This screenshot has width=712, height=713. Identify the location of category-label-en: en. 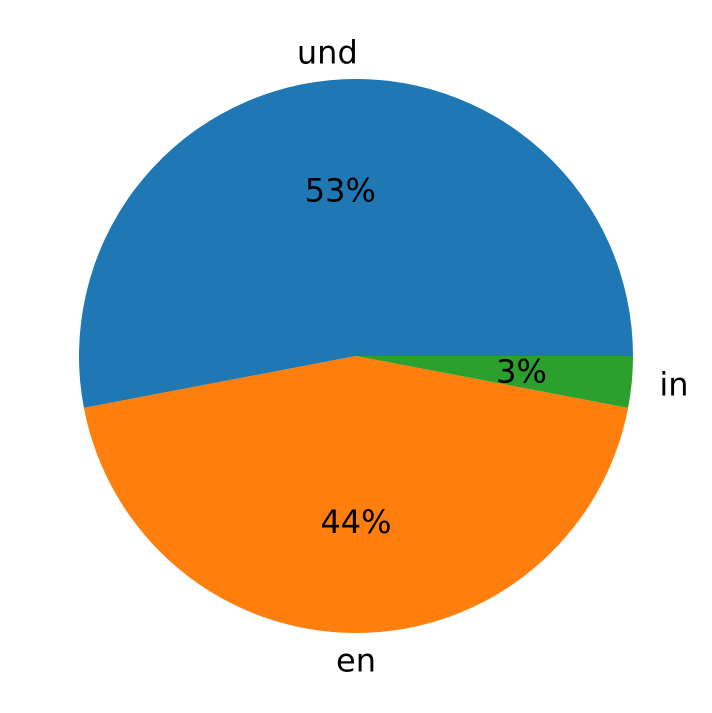
(356, 661).